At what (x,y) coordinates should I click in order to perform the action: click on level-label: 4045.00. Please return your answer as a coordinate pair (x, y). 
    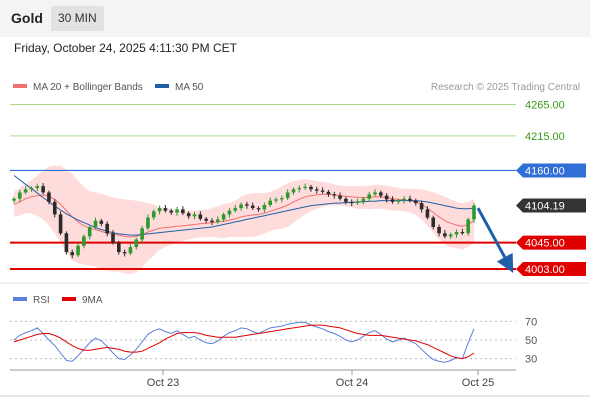
    Looking at the image, I should click on (545, 244).